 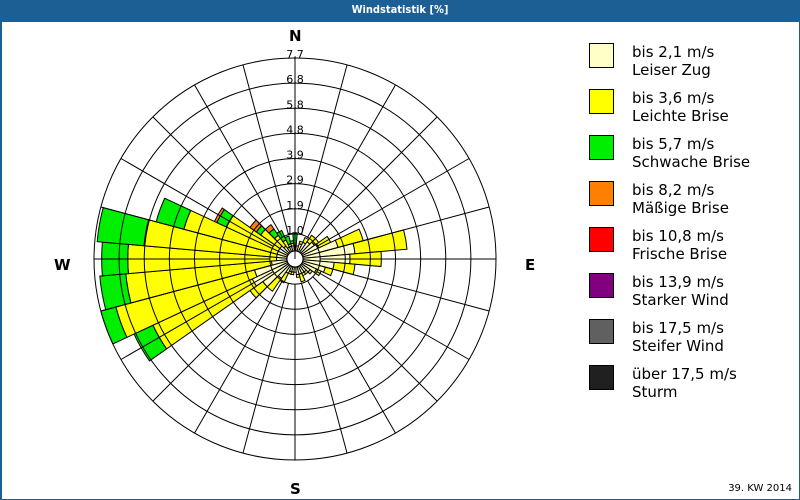 What do you see at coordinates (400, 10) in the screenshot?
I see `window-title: Windstatistik [%]` at bounding box center [400, 10].